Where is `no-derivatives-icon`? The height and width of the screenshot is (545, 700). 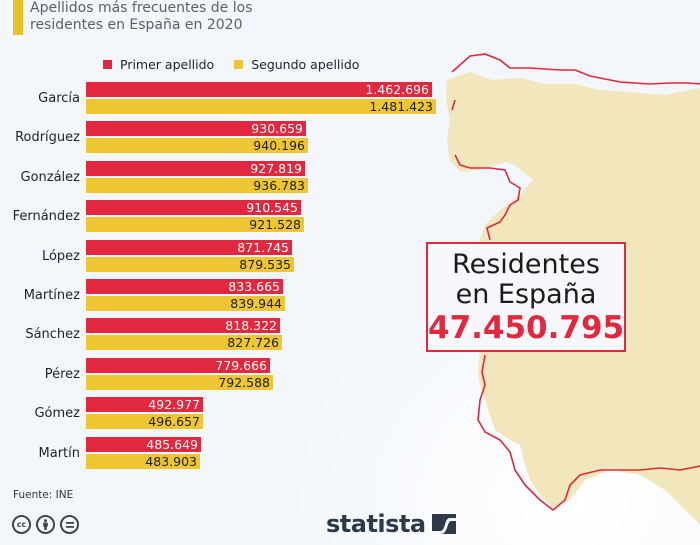
no-derivatives-icon is located at coordinates (69, 524).